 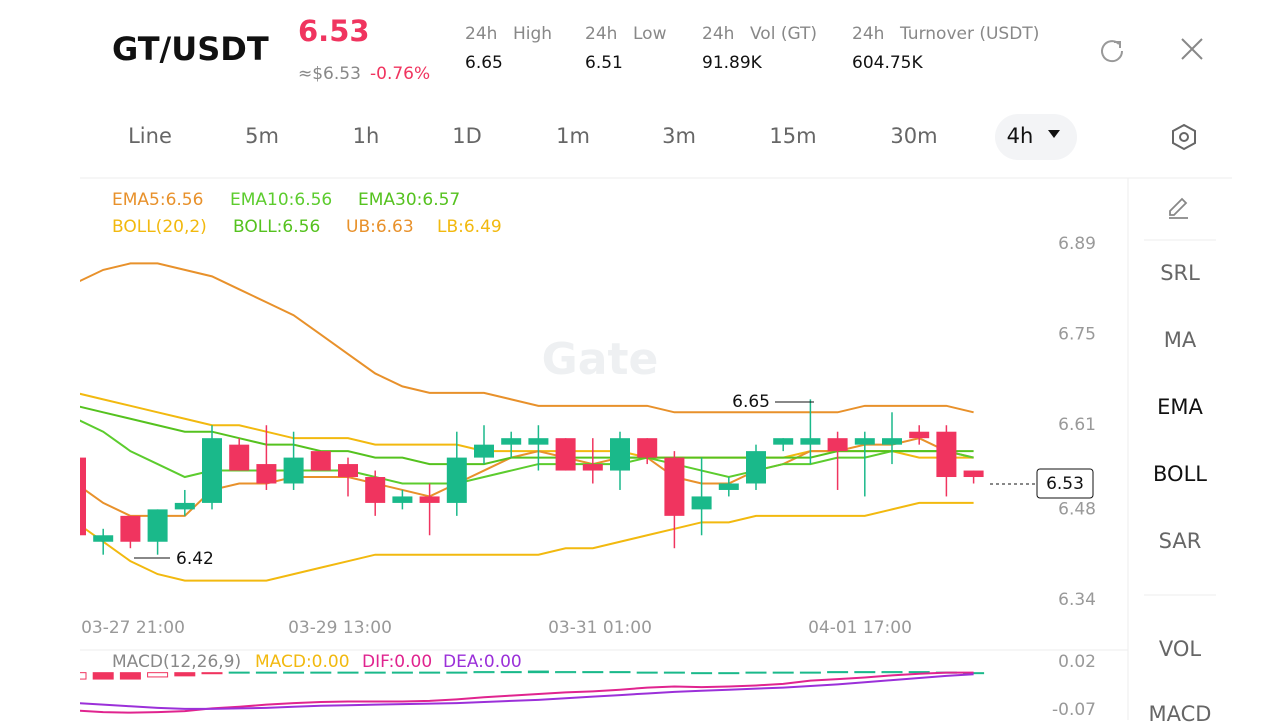 What do you see at coordinates (1054, 134) in the screenshot?
I see `dropdown-arrow` at bounding box center [1054, 134].